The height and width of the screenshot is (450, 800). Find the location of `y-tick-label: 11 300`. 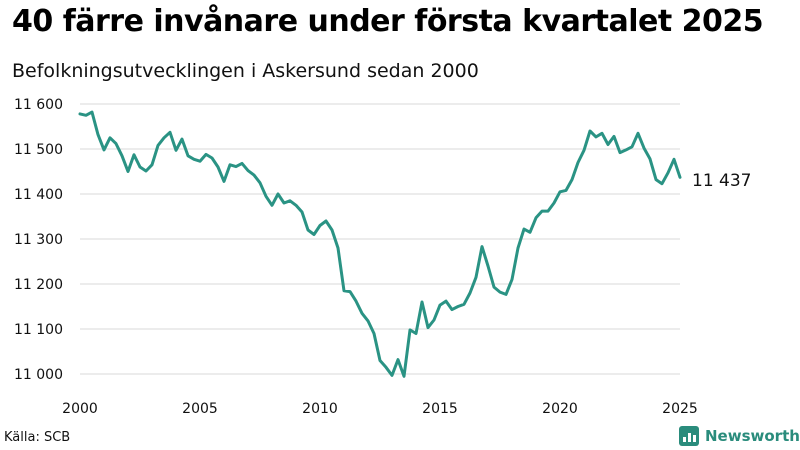

y-tick-label: 11 300 is located at coordinates (38, 240).